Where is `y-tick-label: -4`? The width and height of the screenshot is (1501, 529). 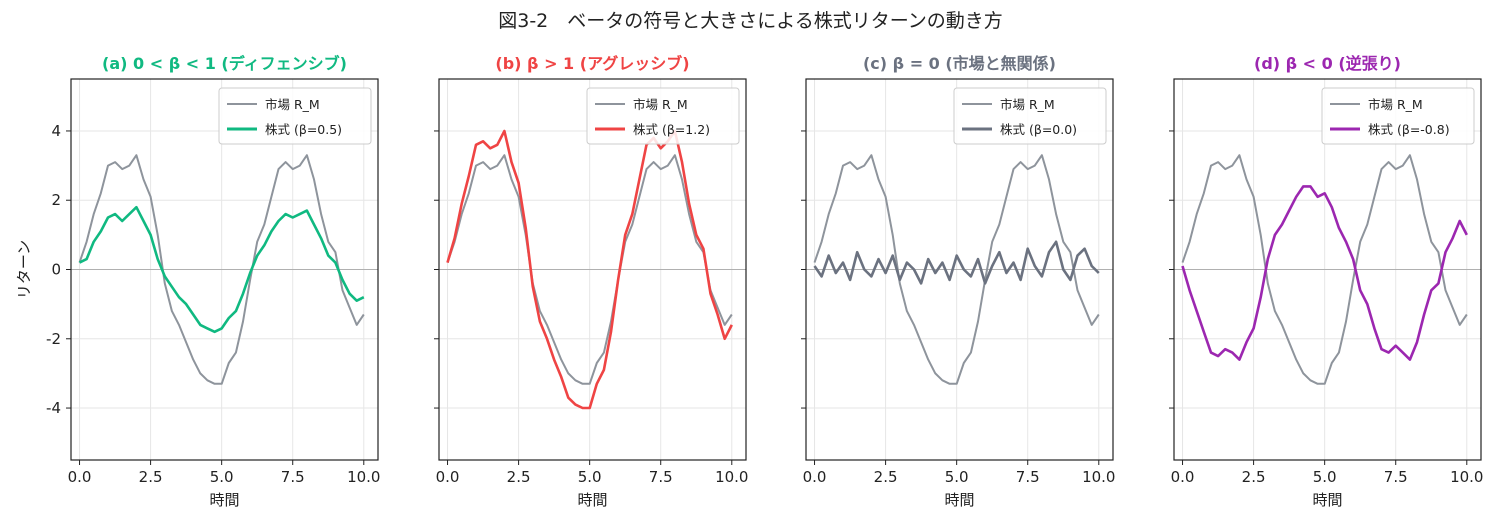
y-tick-label: -4 is located at coordinates (53, 408).